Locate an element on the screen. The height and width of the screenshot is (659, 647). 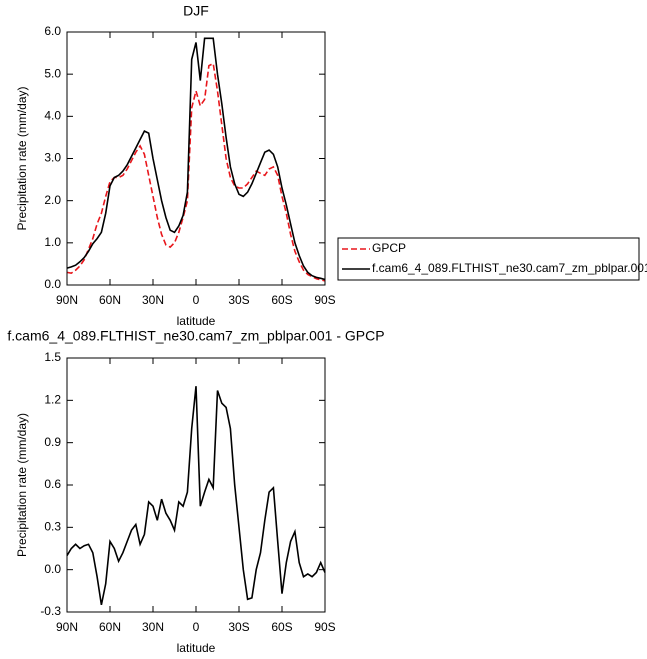
y-tick-label: 4.0 is located at coordinates (52, 116).